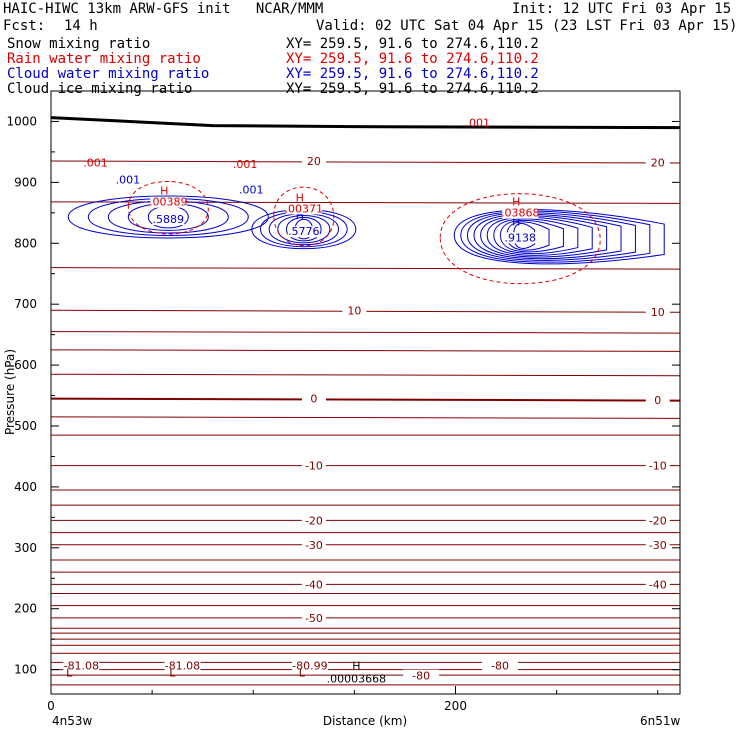 This screenshot has width=740, height=740. What do you see at coordinates (365, 123) in the screenshot?
I see `ground-surface-line` at bounding box center [365, 123].